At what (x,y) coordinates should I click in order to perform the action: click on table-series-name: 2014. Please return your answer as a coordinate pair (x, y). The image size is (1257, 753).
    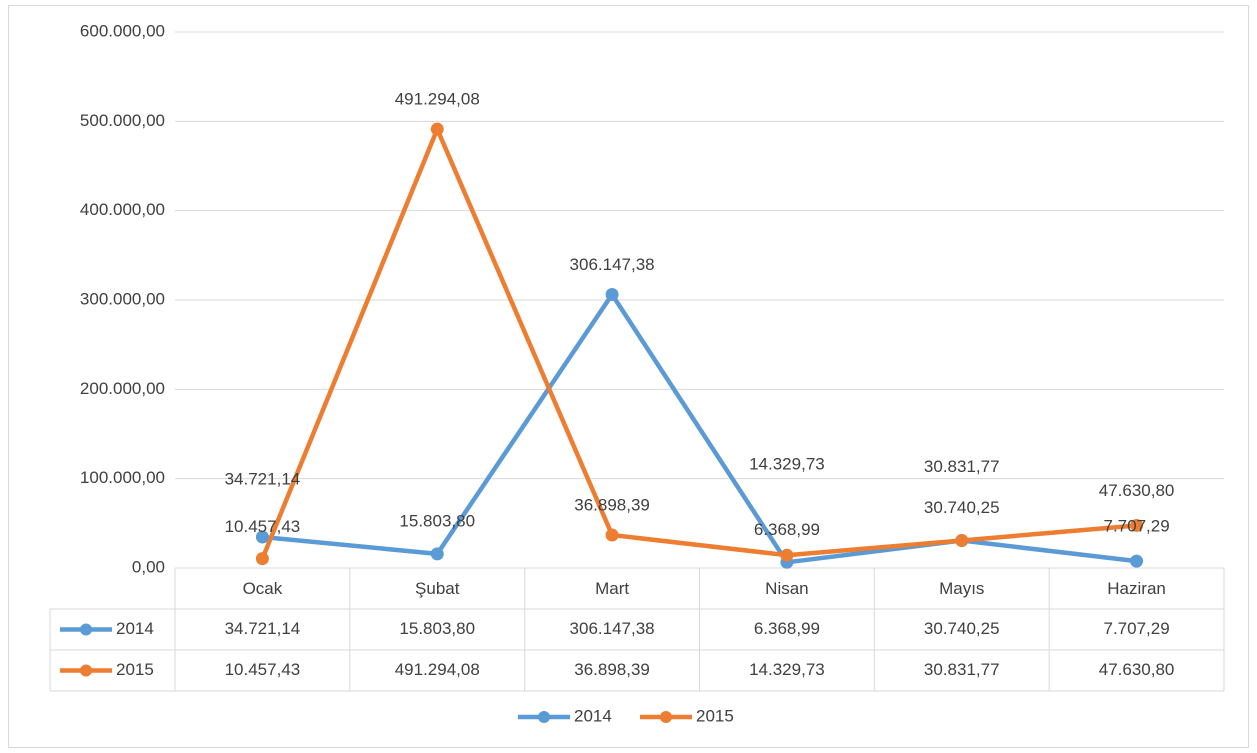
    Looking at the image, I should click on (135, 628).